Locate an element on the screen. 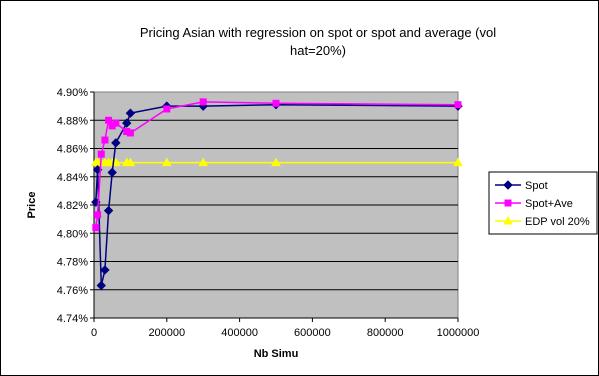 The image size is (599, 376). legend-label-edp-vol-20: EDP vol 20% is located at coordinates (557, 222).